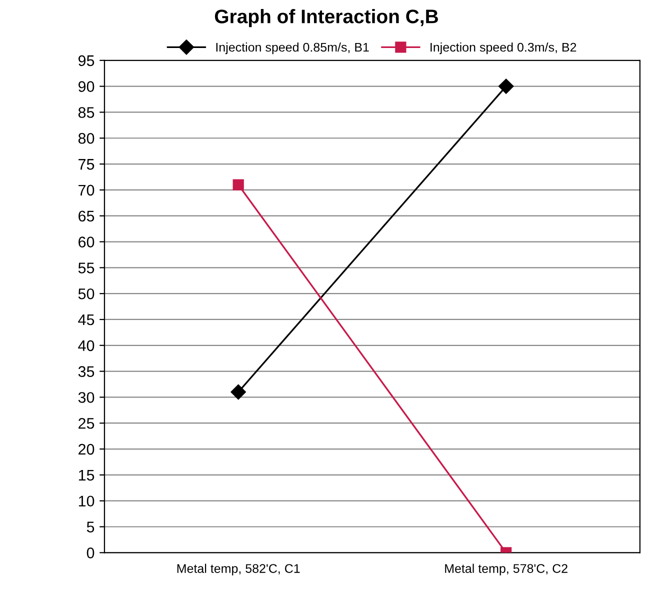  Describe the element at coordinates (86, 60) in the screenshot. I see `y-tick-label: 95` at that location.